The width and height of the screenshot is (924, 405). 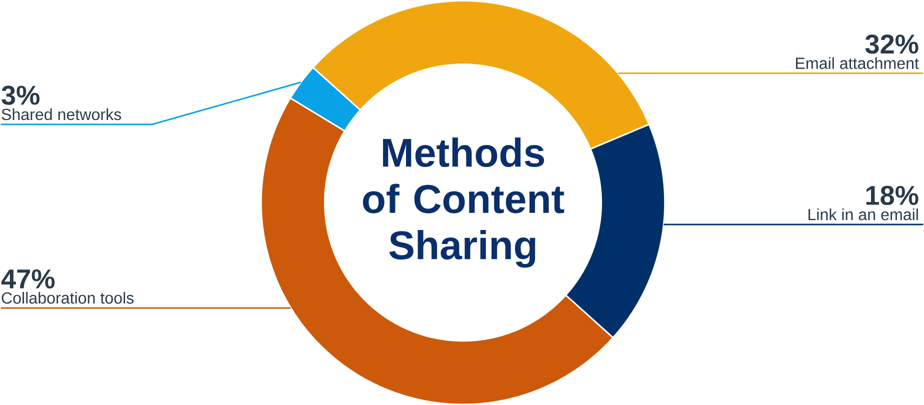 I want to click on slice-label: Shared networks, so click(x=62, y=114).